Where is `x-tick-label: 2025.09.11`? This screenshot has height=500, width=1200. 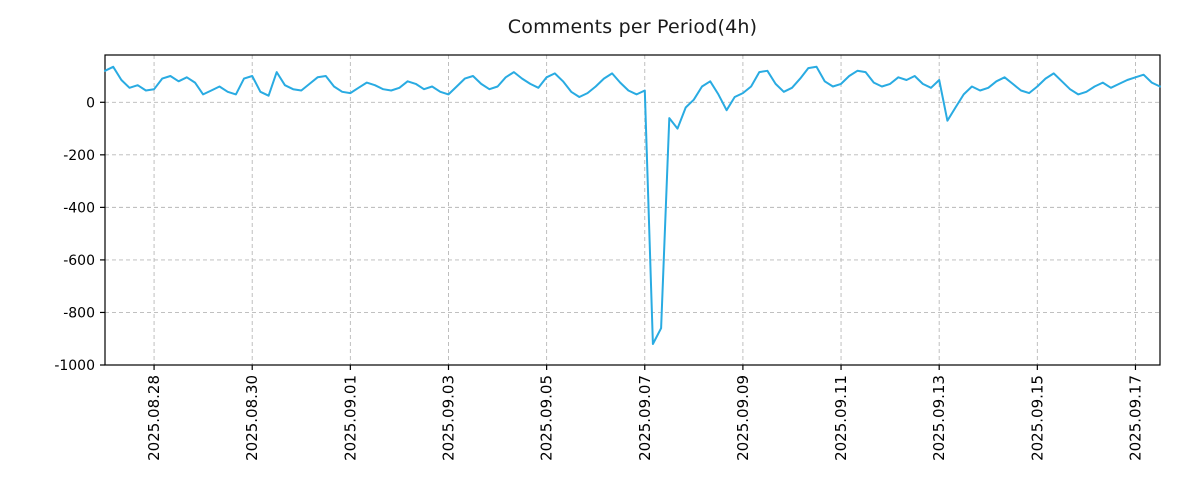 x-tick-label: 2025.09.11 is located at coordinates (841, 418).